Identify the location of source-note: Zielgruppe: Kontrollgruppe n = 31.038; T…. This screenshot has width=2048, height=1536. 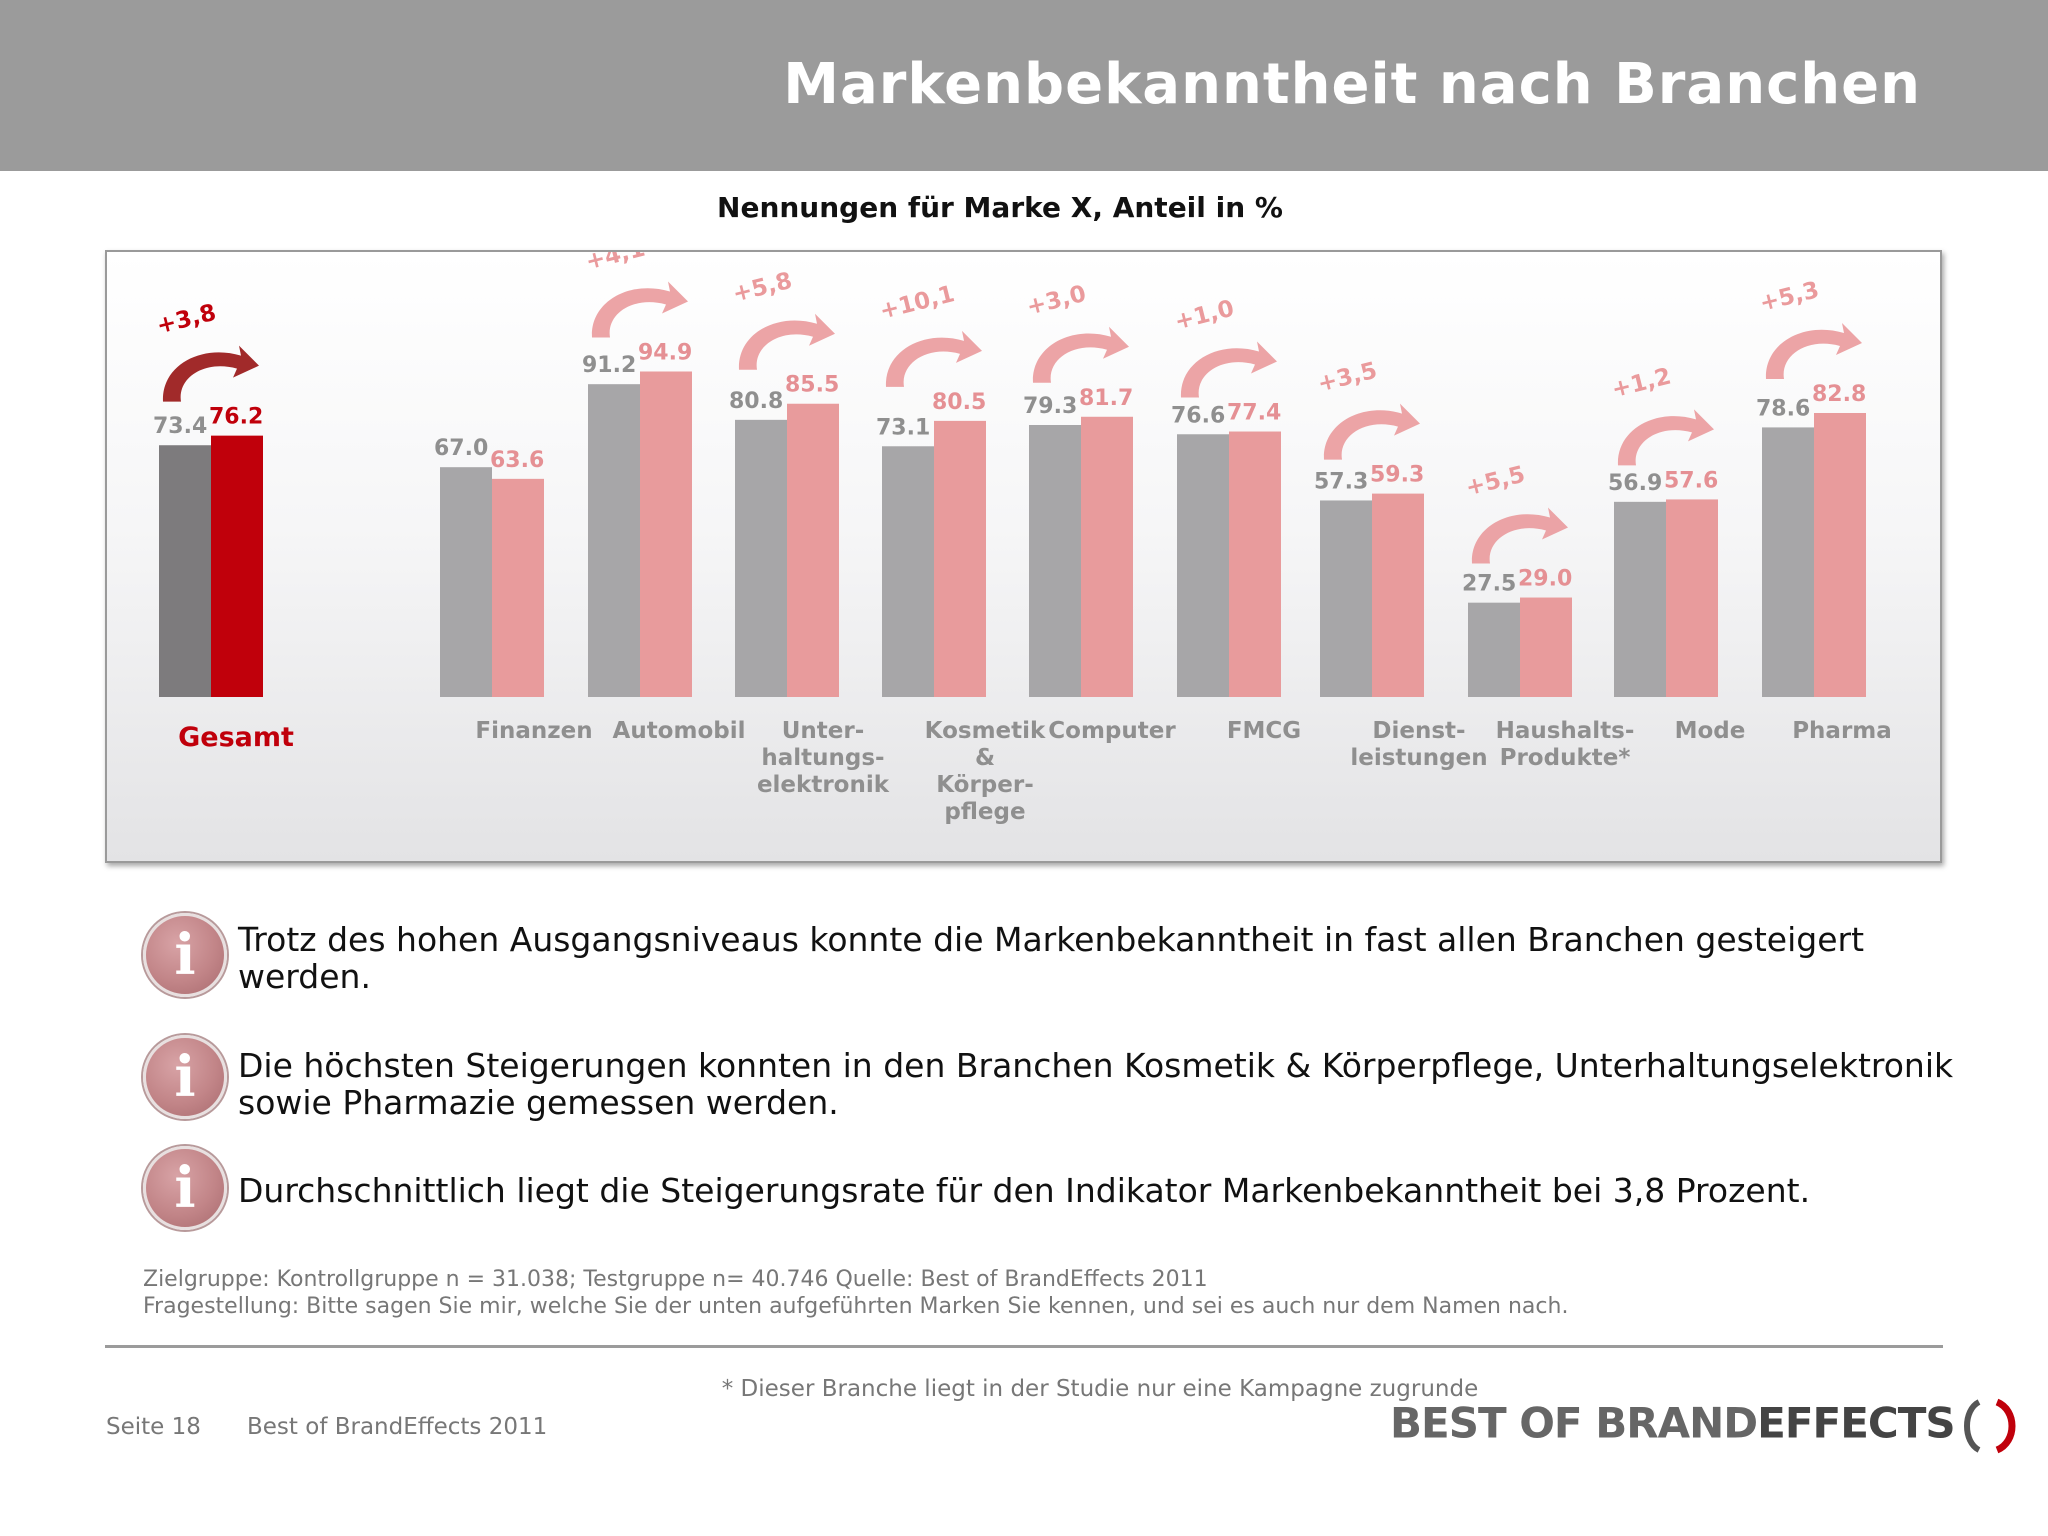
(1018, 1293).